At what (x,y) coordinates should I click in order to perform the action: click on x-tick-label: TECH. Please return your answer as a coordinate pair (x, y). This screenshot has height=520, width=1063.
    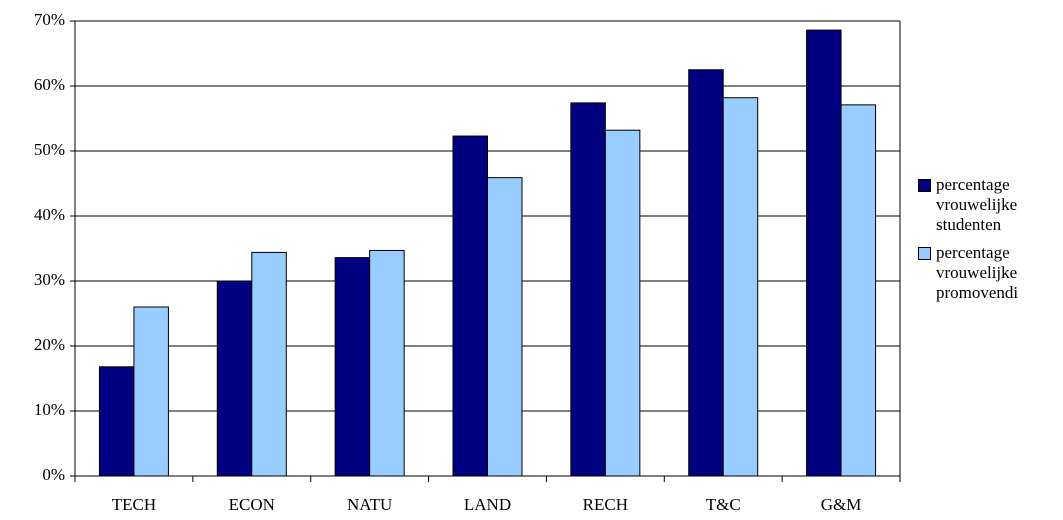
    Looking at the image, I should click on (134, 504).